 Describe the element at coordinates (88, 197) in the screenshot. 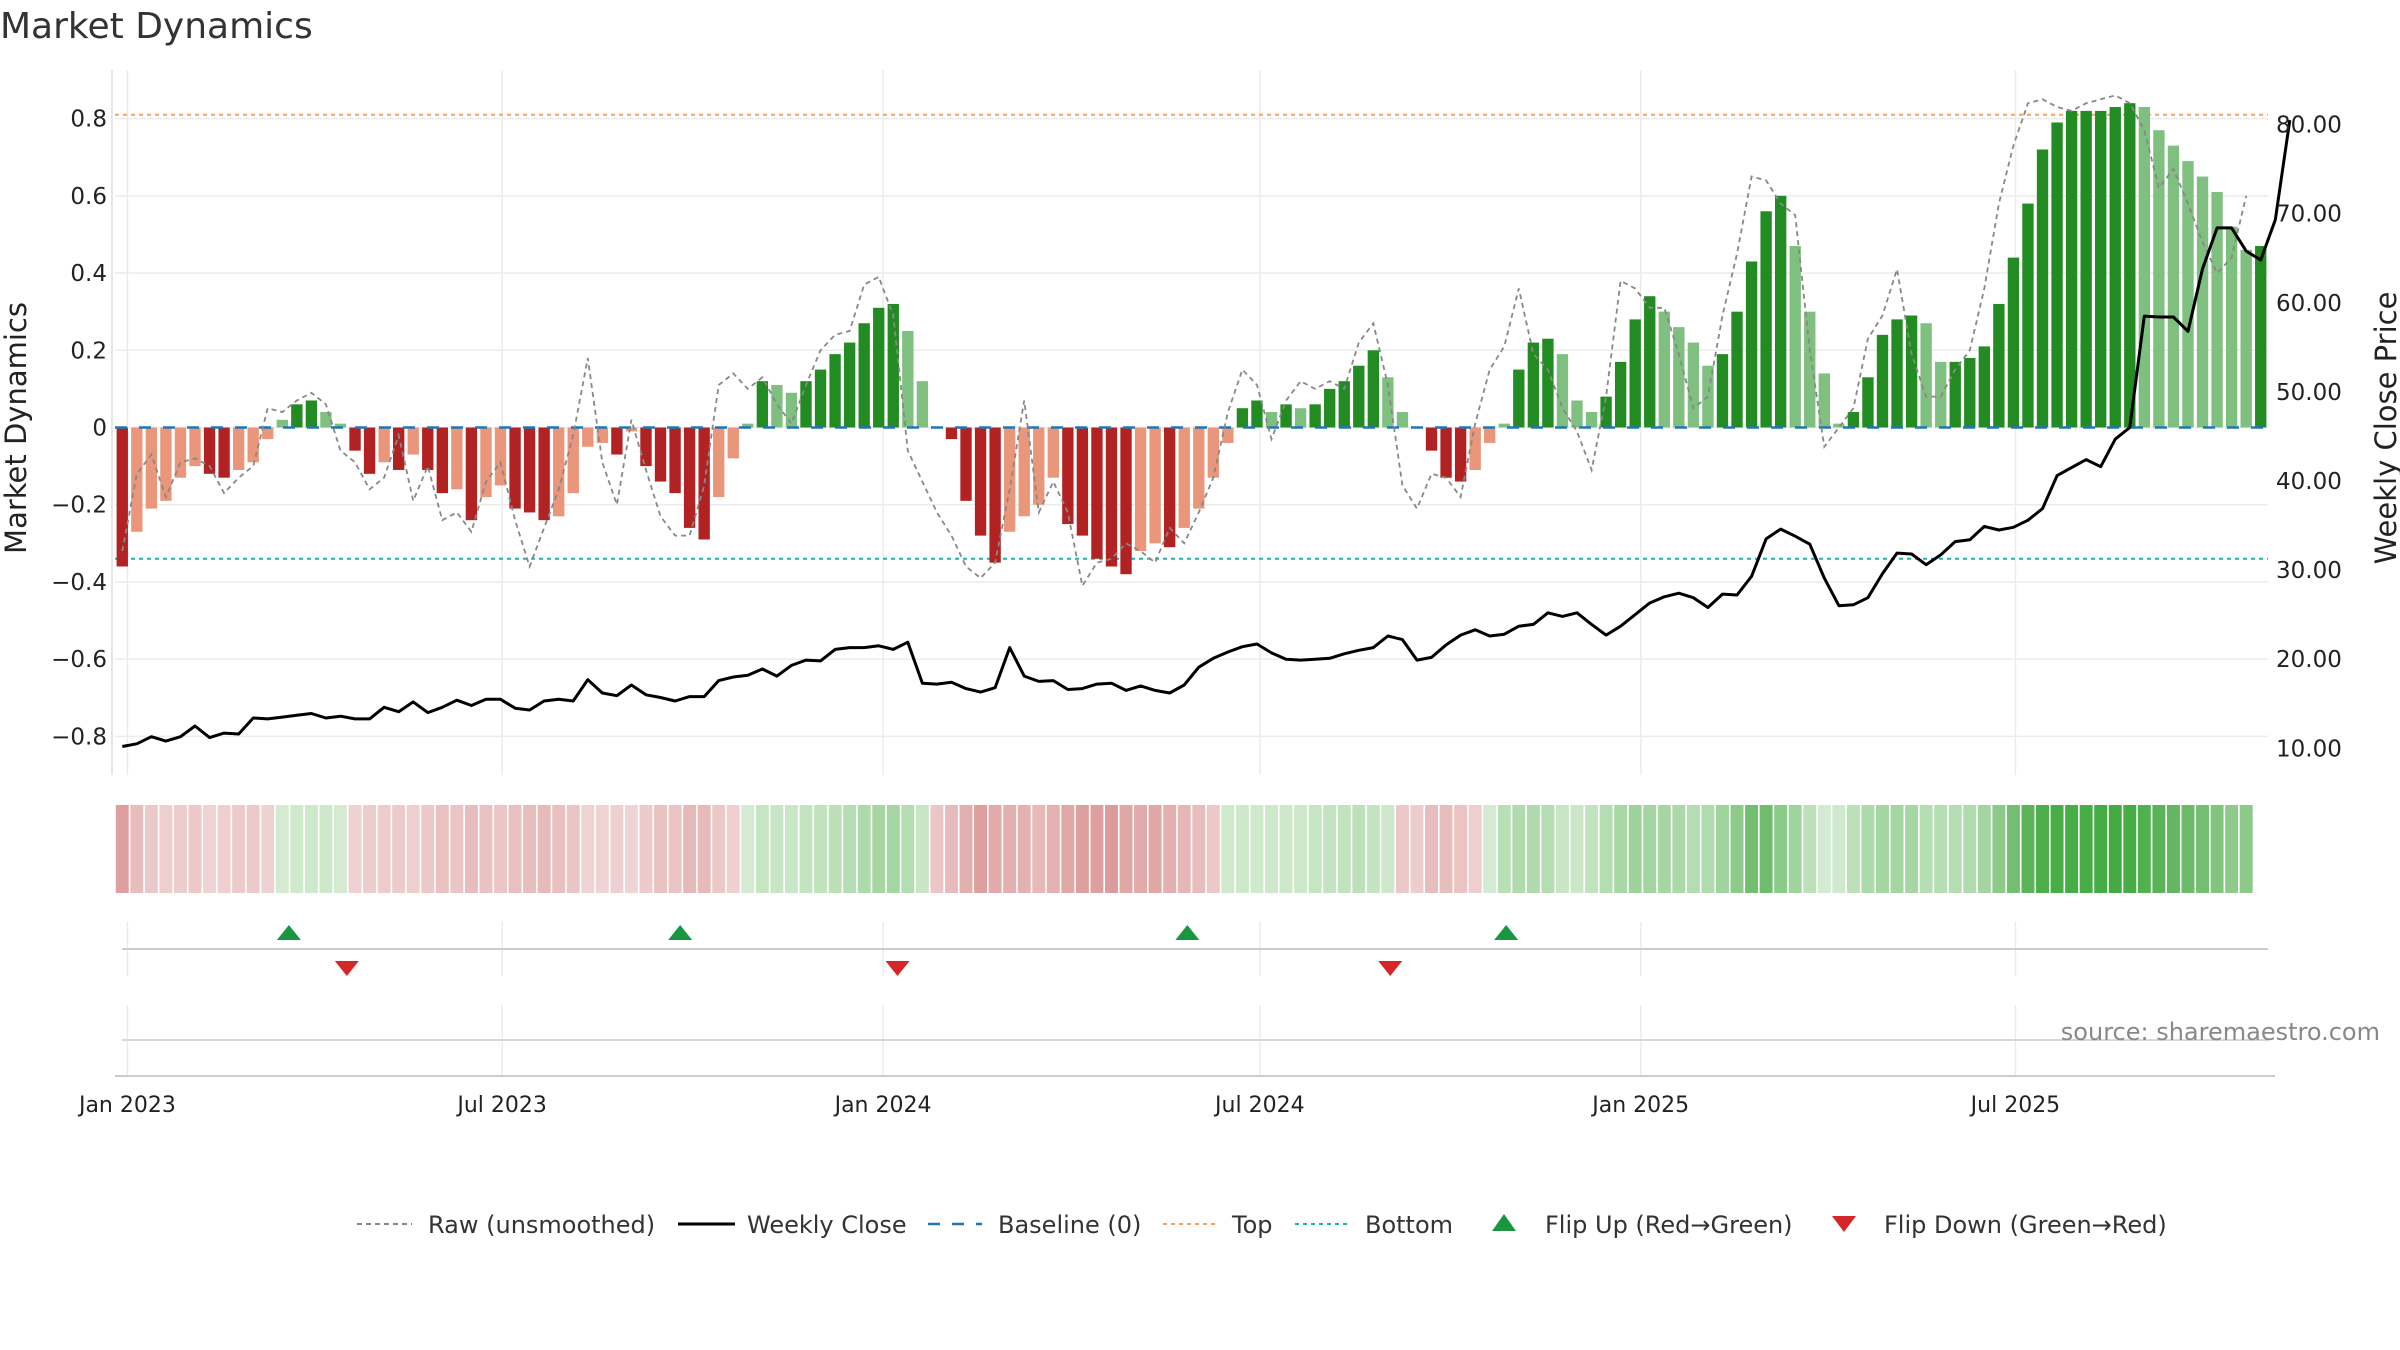

I see `left-tick-label: 0.6` at that location.